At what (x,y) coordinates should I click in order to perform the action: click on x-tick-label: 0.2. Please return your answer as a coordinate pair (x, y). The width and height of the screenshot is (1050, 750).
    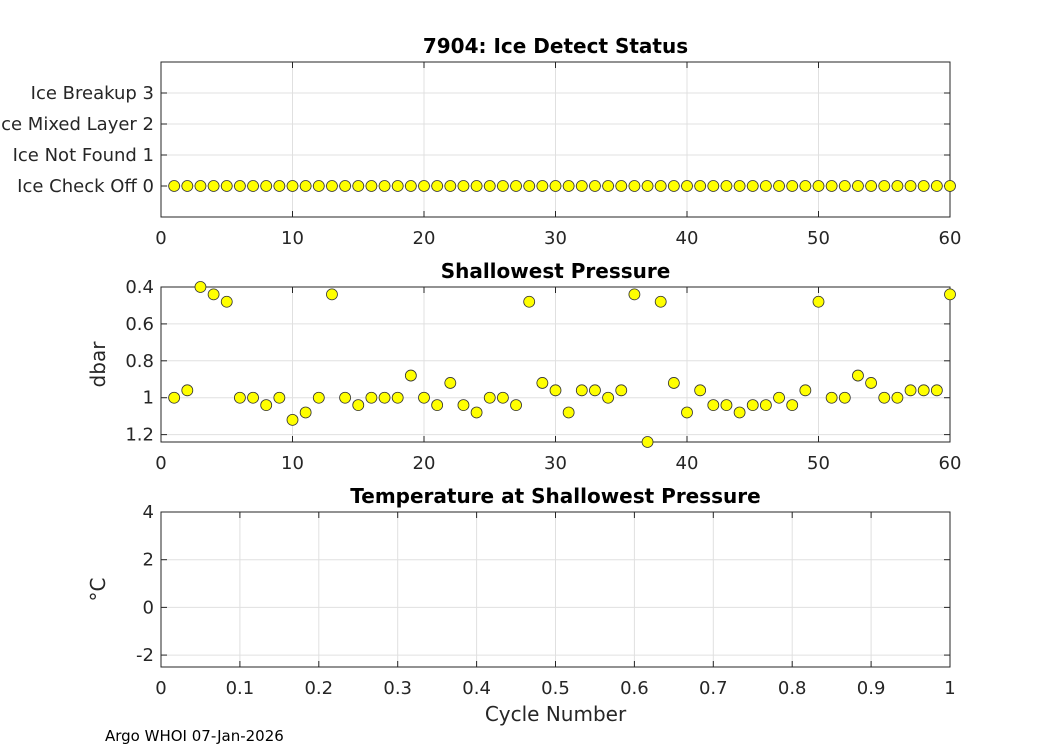
    Looking at the image, I should click on (318, 688).